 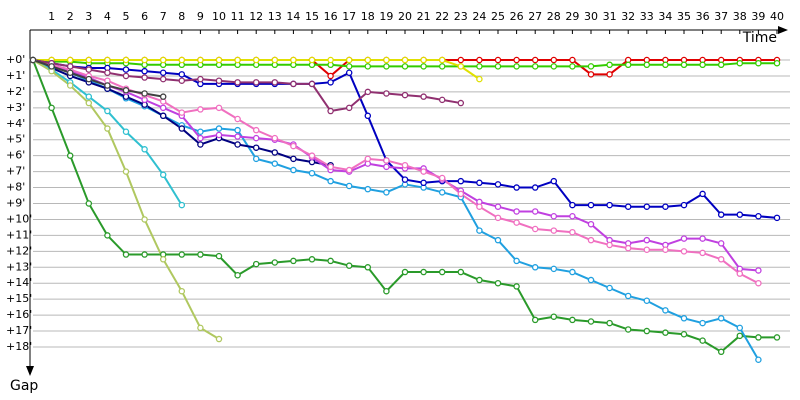 I want to click on x-tick-label: 10, so click(x=219, y=16).